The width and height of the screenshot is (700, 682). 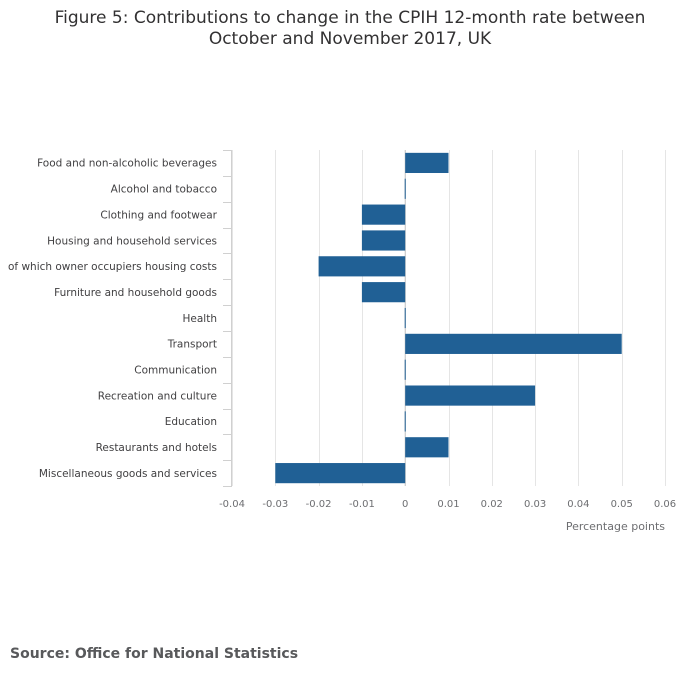 I want to click on category-label-5: Furniture and household goods, so click(x=135, y=293).